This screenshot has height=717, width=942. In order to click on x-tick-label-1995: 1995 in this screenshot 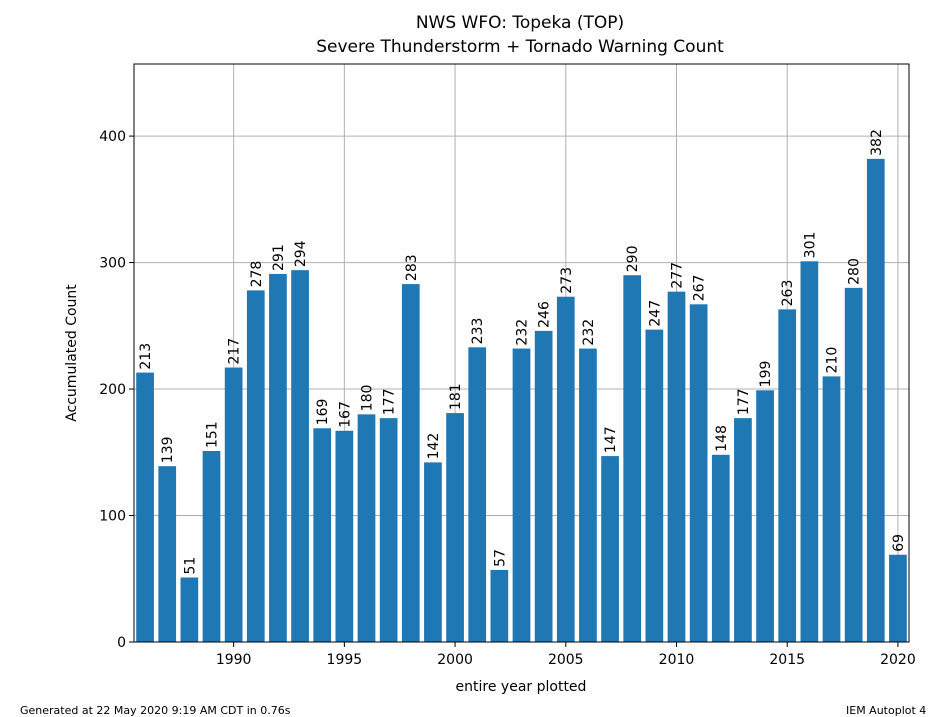, I will do `click(345, 660)`.